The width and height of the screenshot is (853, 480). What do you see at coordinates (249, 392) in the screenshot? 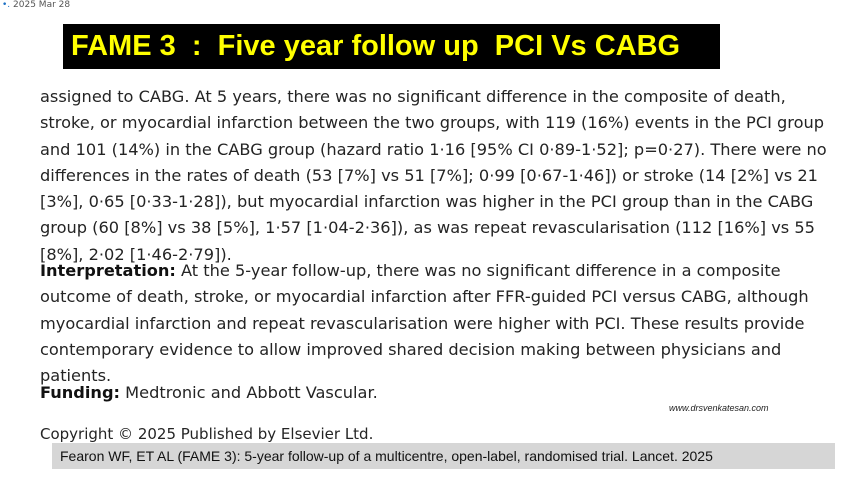
I see `funding-text: Medtronic and Abbott Vascular.` at bounding box center [249, 392].